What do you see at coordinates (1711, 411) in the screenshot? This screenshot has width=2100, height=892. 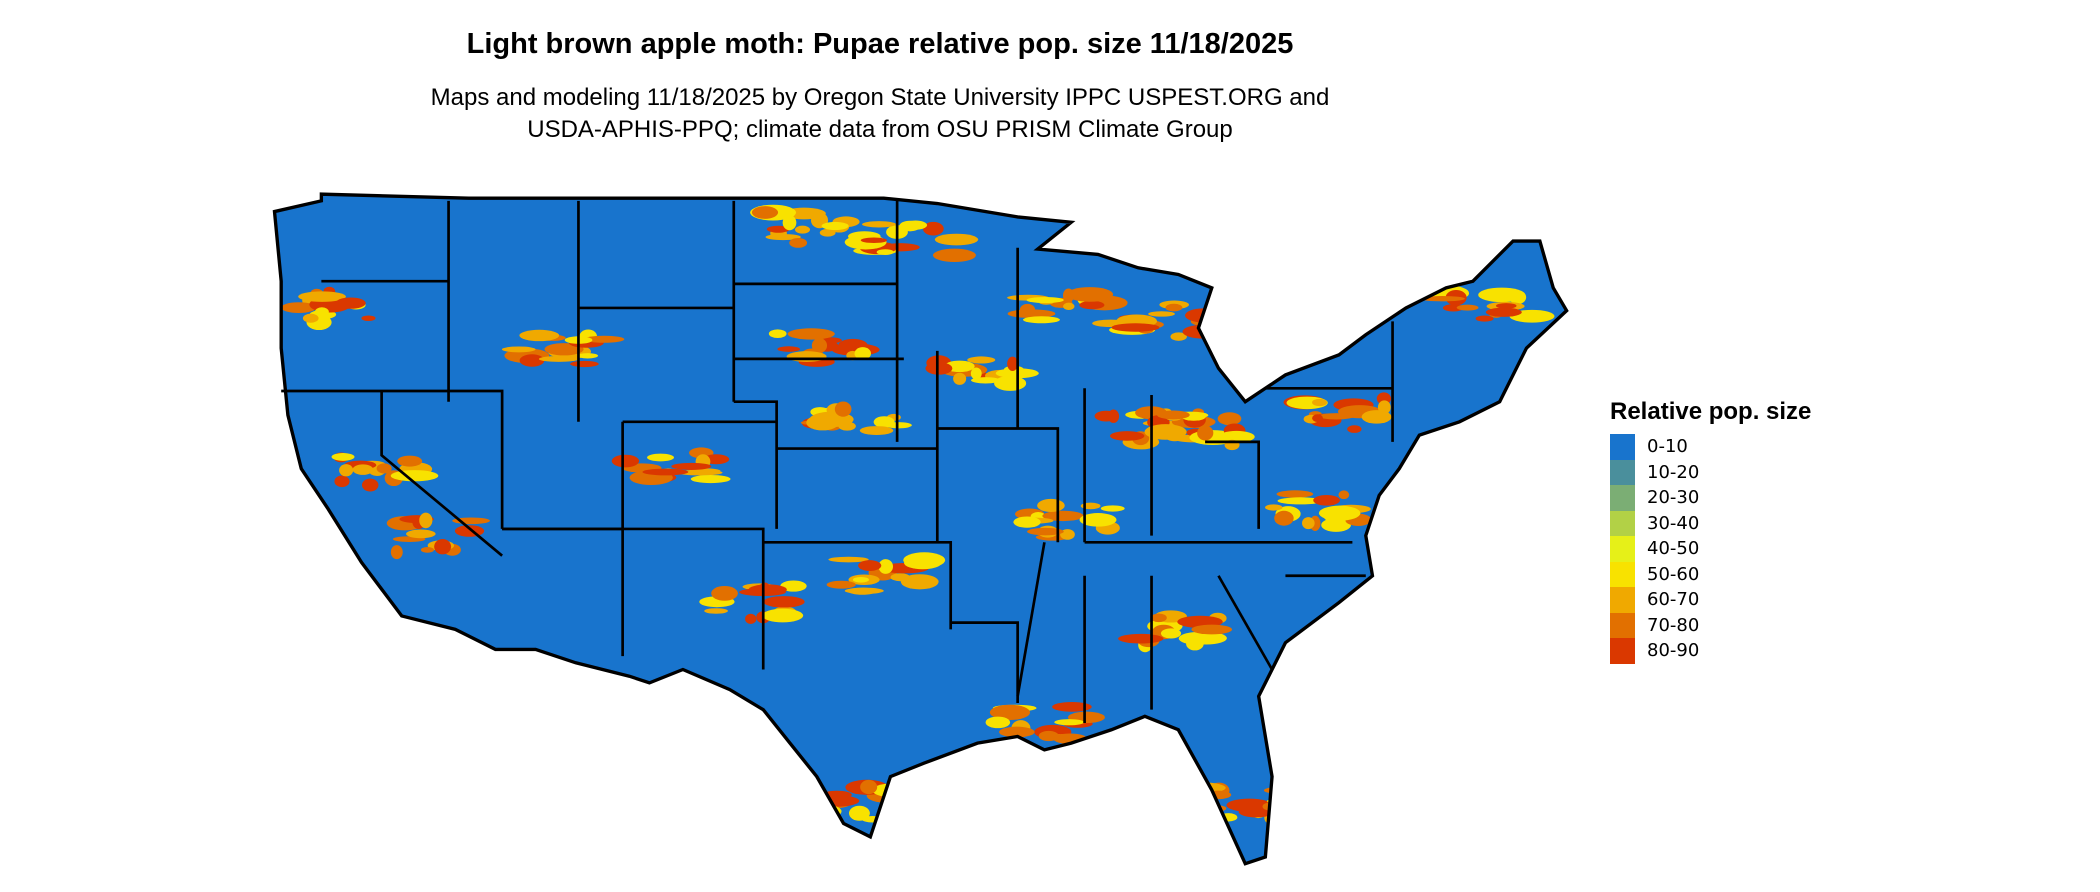 I see `legend-title: Relative pop. size` at bounding box center [1711, 411].